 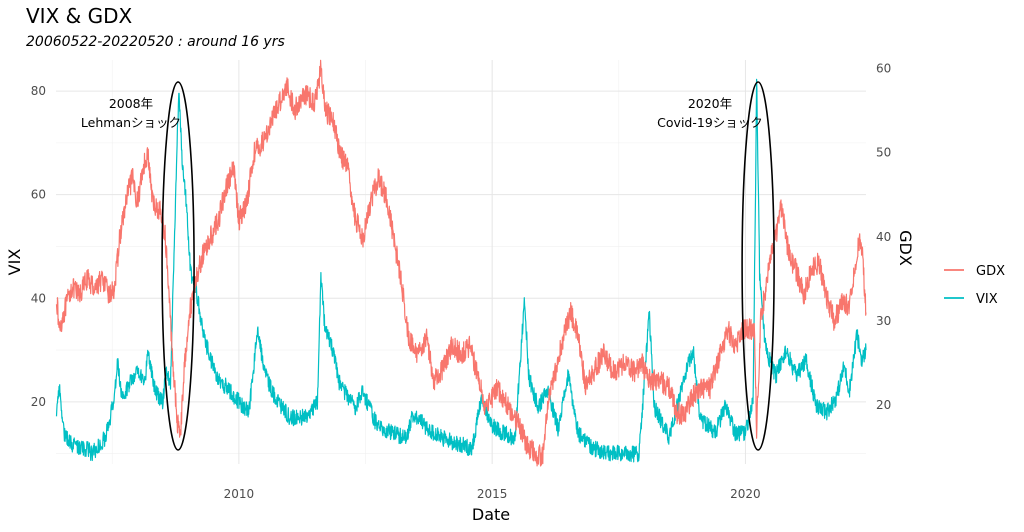 I want to click on x-axis-title: Date, so click(x=491, y=514).